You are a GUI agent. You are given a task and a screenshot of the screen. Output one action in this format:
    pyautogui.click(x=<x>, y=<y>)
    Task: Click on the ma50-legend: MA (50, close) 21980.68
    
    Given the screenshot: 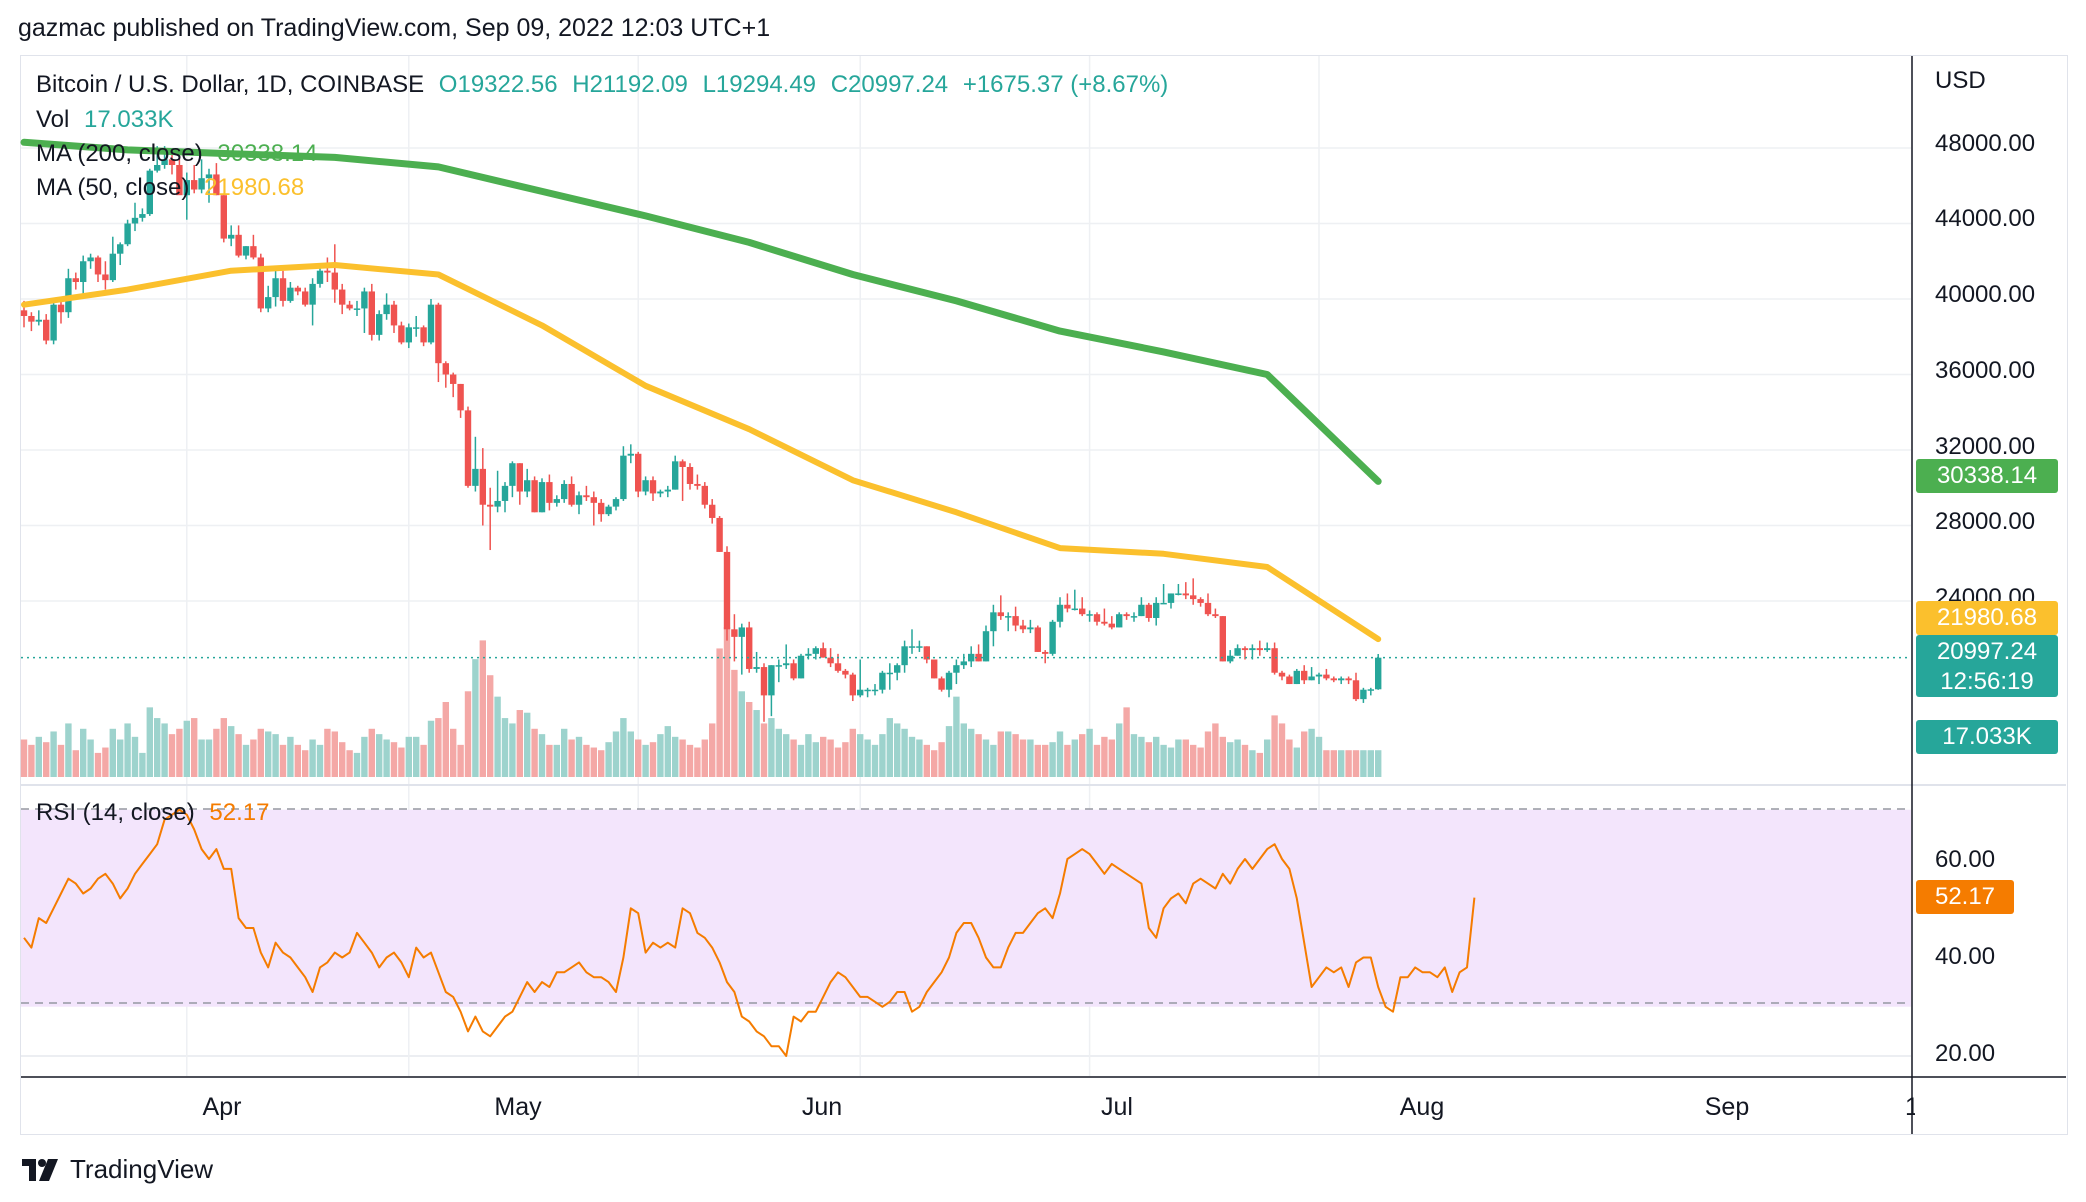 What is the action you would take?
    pyautogui.click(x=174, y=188)
    